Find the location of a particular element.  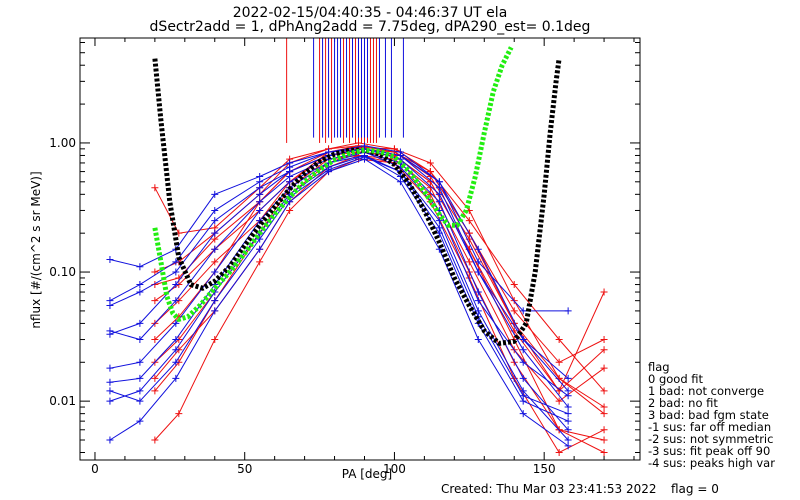

legend-item: 2 bad: no fit is located at coordinates (683, 403).